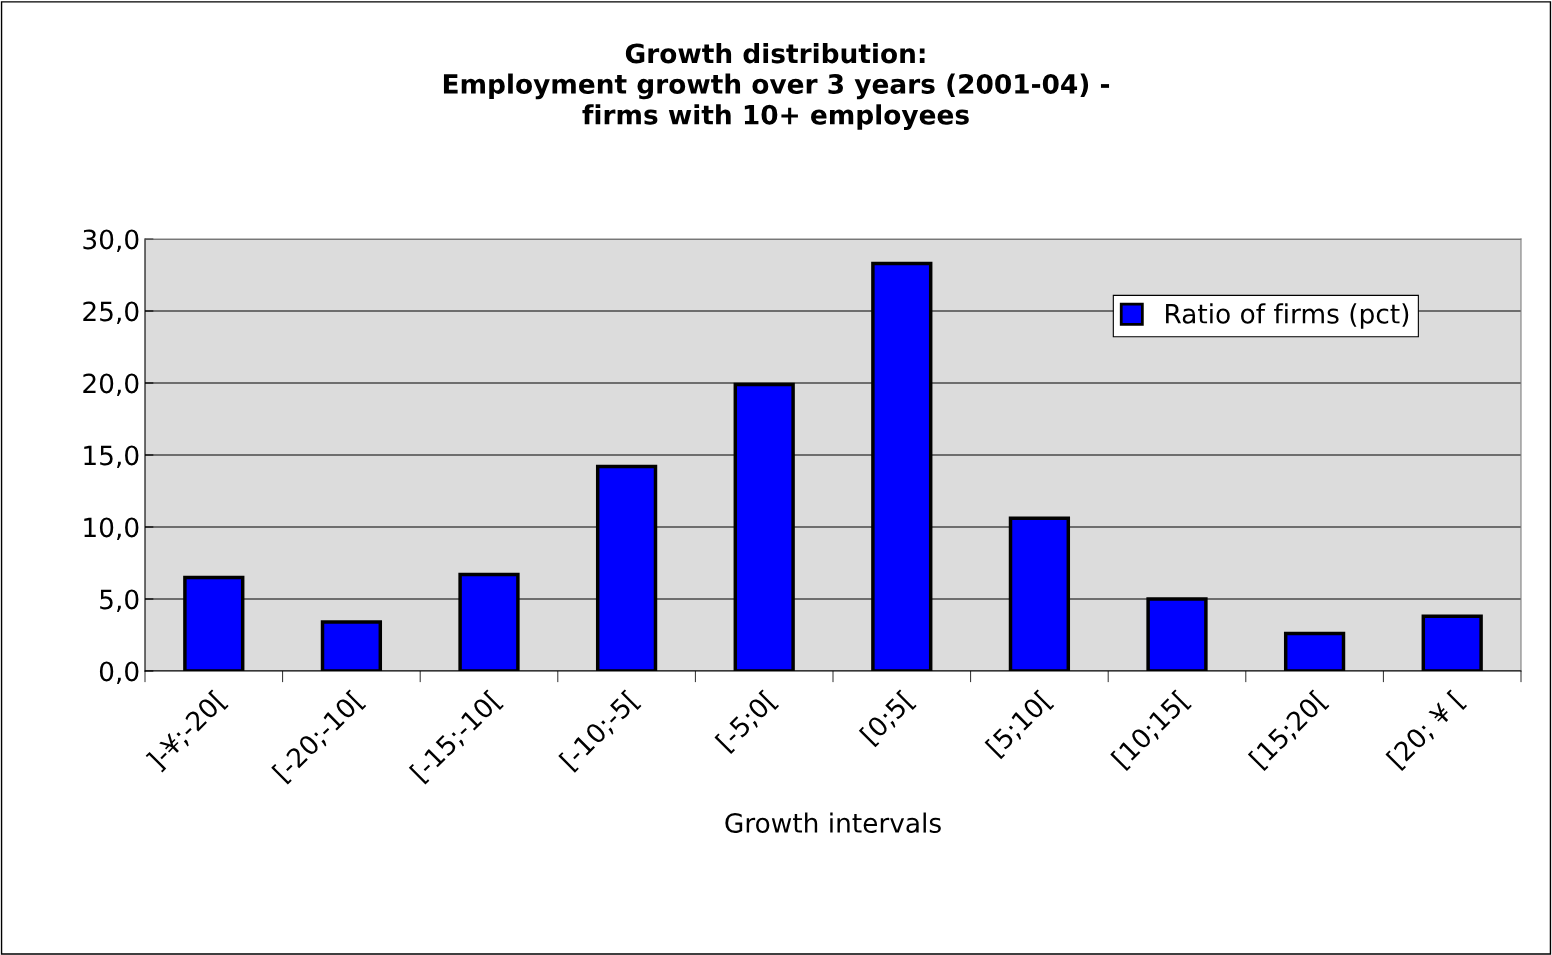 The height and width of the screenshot is (955, 1552). What do you see at coordinates (119, 673) in the screenshot?
I see `y-tick-label: 0,0` at bounding box center [119, 673].